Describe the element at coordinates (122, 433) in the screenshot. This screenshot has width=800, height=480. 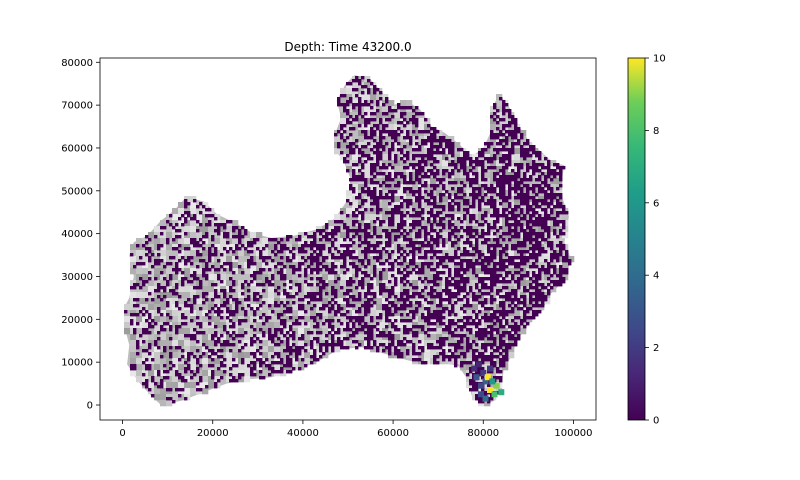
I see `x-tick-label: 0` at that location.